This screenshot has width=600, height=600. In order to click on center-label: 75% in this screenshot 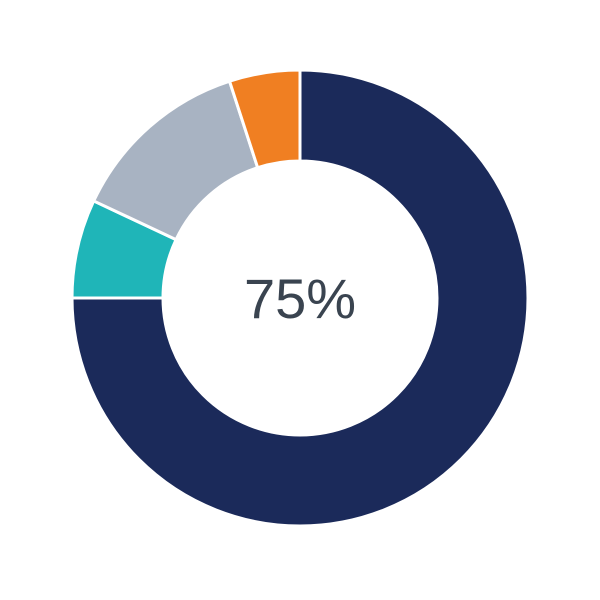, I will do `click(300, 298)`.